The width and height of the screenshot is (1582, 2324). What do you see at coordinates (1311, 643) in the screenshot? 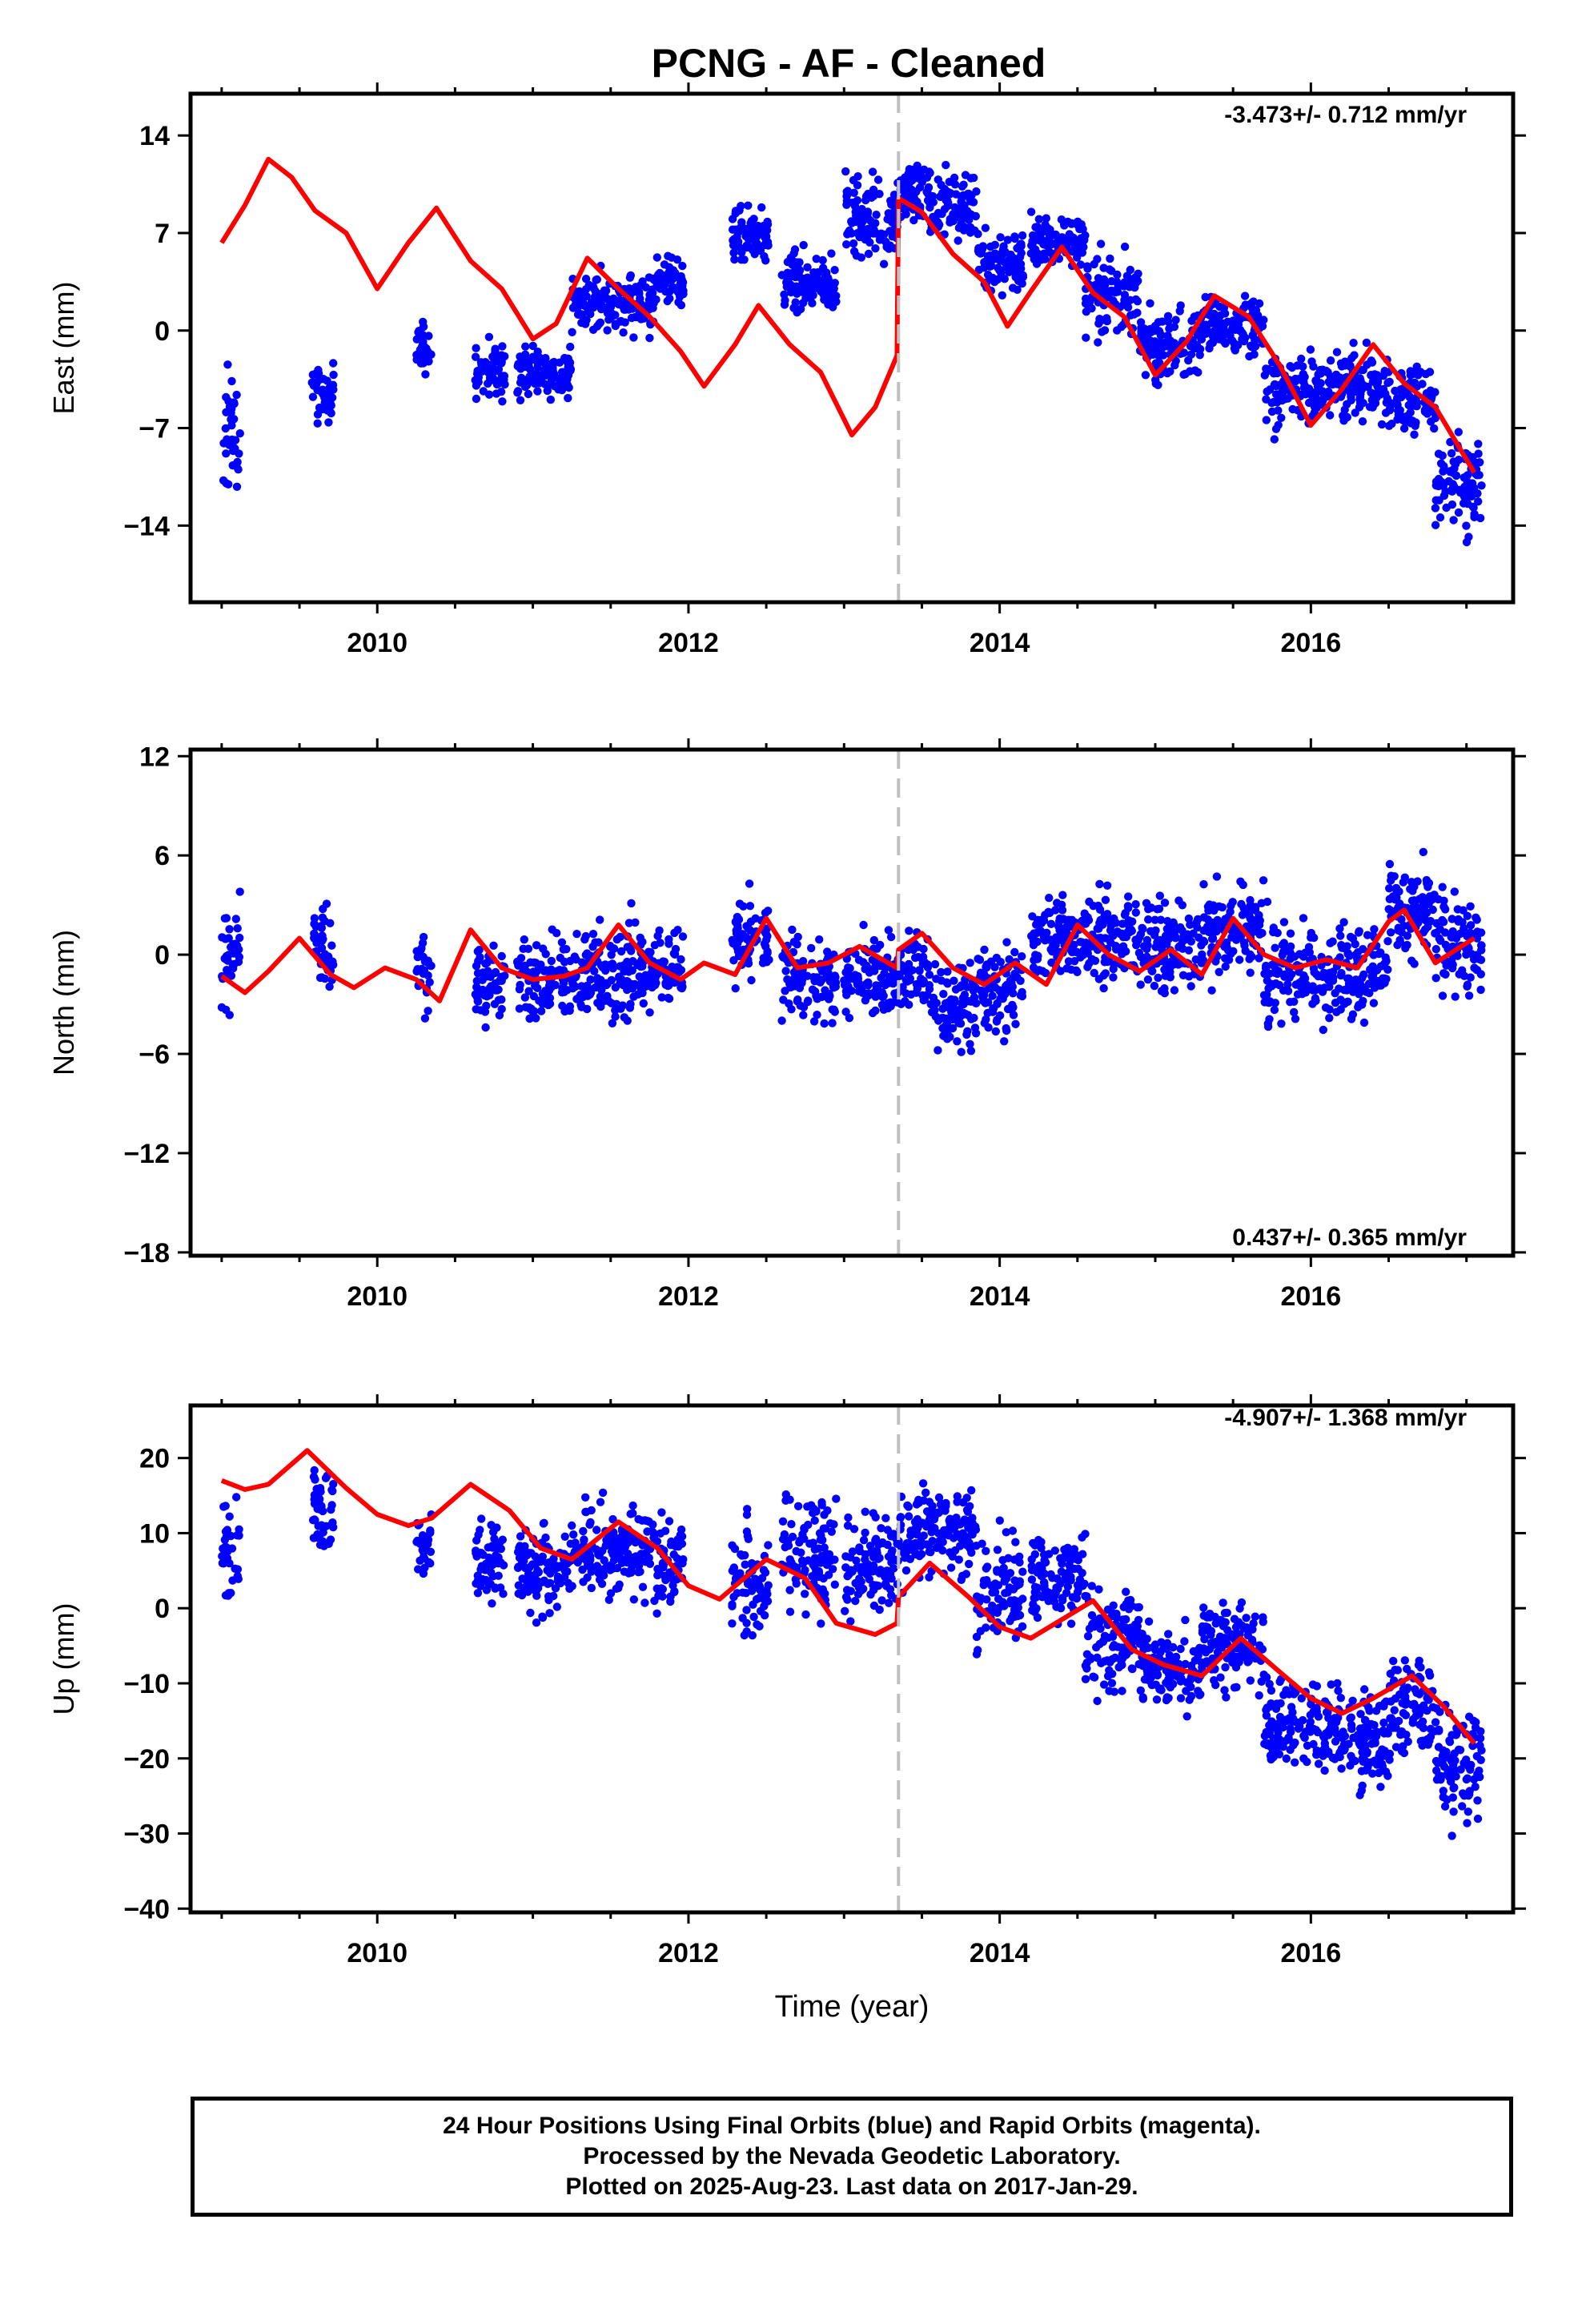
I see `x-tick-label: 2016` at bounding box center [1311, 643].